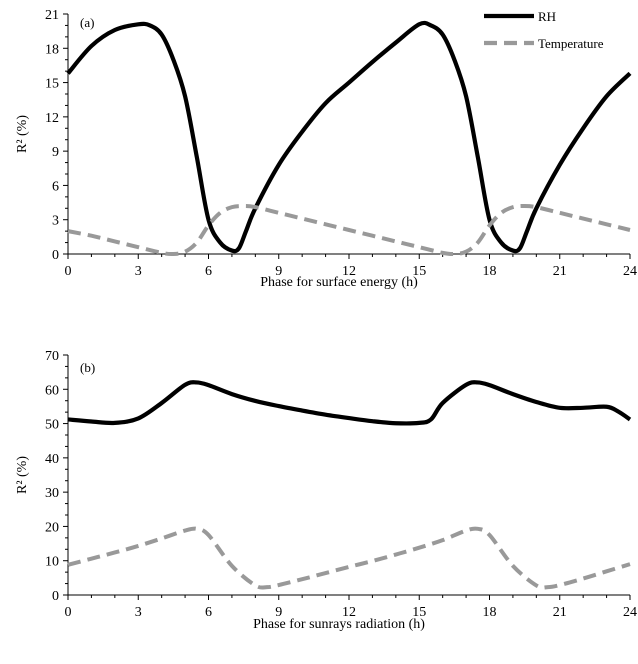 The width and height of the screenshot is (638, 664). What do you see at coordinates (630, 271) in the screenshot?
I see `panel-a-x-tick-label: 24` at bounding box center [630, 271].